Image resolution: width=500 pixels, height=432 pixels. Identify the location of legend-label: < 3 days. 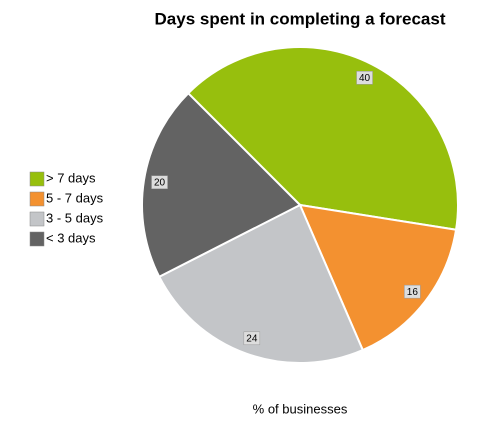
(71, 237).